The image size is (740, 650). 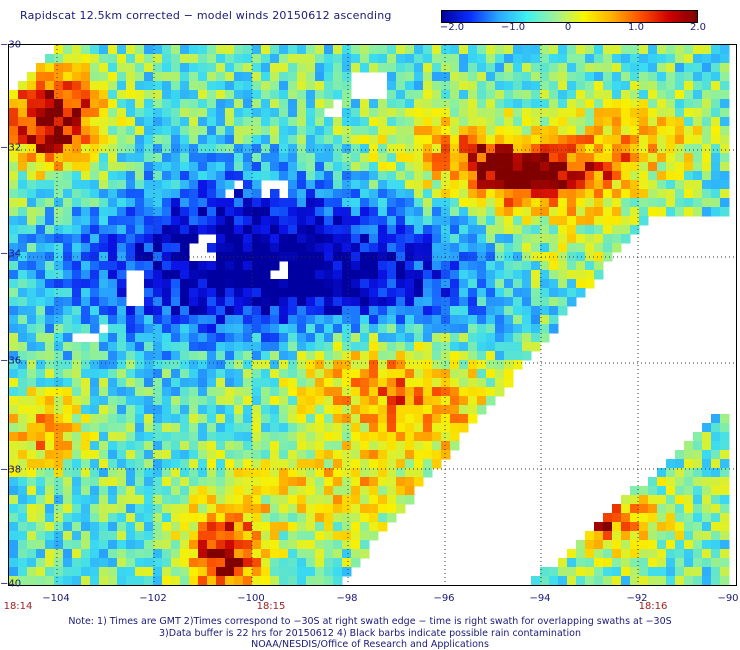 What do you see at coordinates (11, 254) in the screenshot?
I see `lat-label: −34` at bounding box center [11, 254].